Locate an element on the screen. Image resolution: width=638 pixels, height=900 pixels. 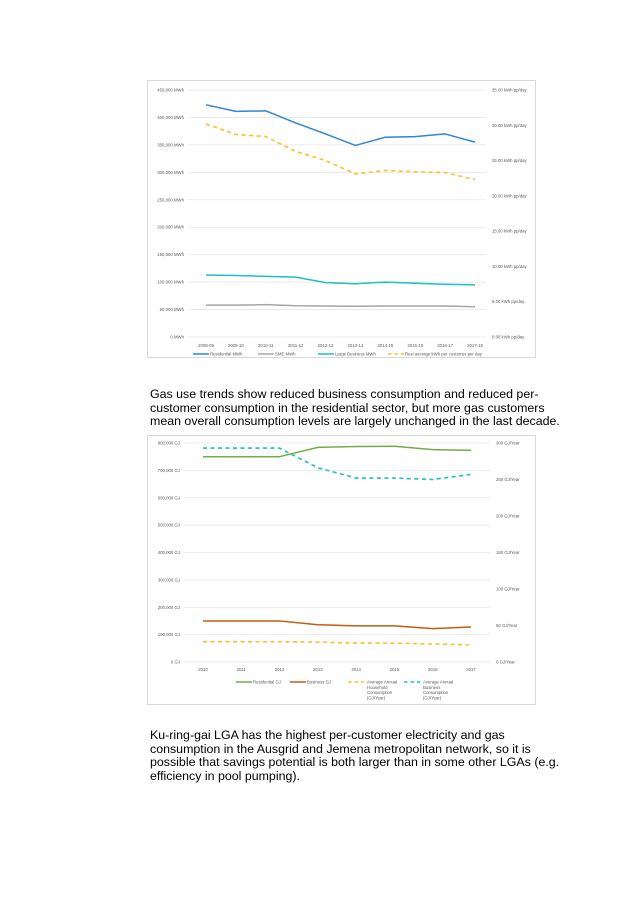
x-tick-label: 2011-12 is located at coordinates (296, 345).